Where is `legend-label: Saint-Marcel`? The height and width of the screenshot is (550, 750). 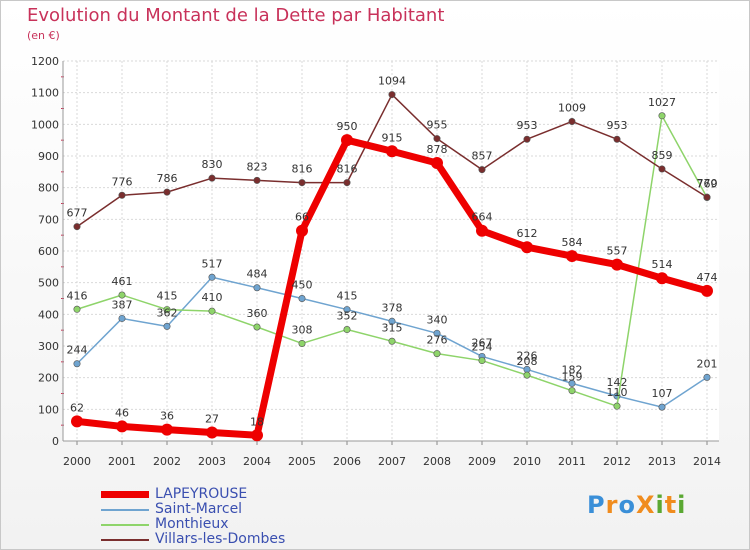 legend-label: Saint-Marcel is located at coordinates (199, 509).